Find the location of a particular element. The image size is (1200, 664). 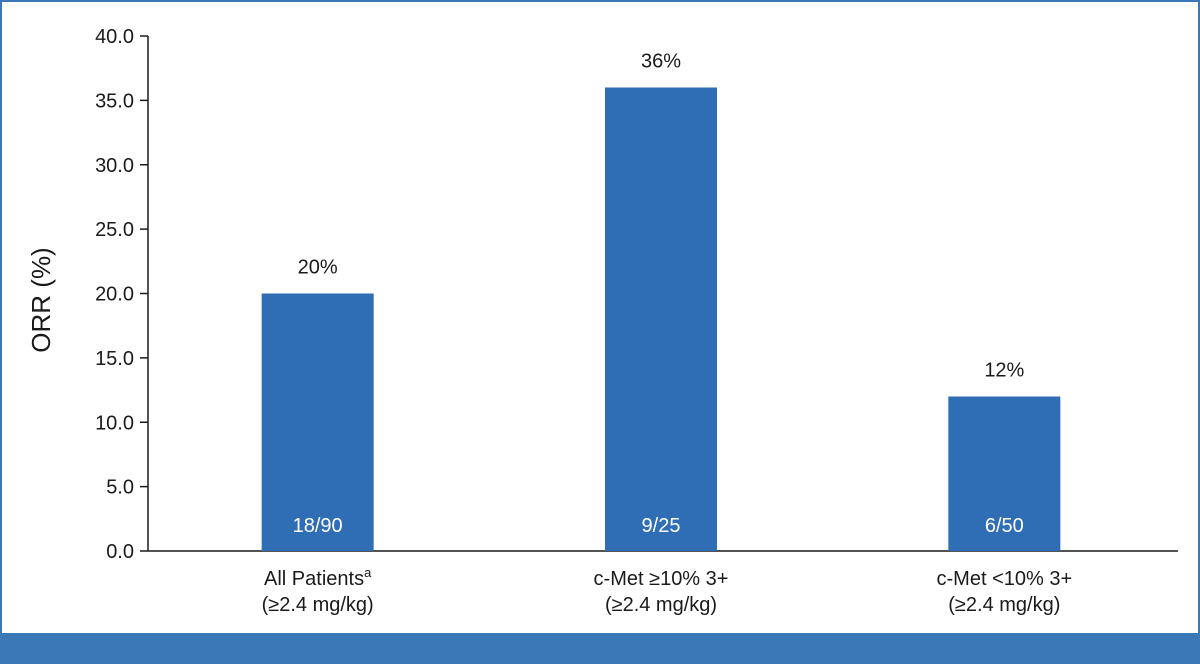

bar-ratio-label: 6/50 is located at coordinates (1004, 526).